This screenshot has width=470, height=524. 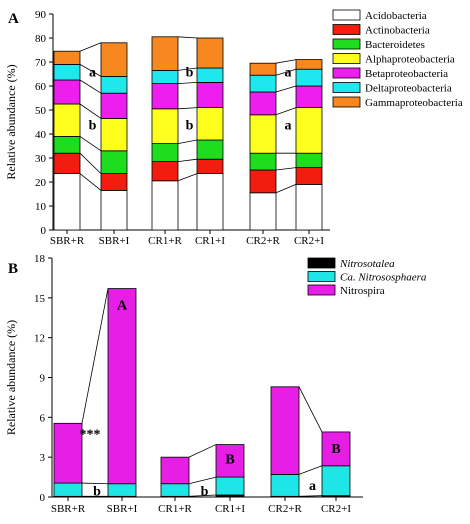 What do you see at coordinates (397, 31) in the screenshot?
I see `legend-label: Actinobacteria` at bounding box center [397, 31].